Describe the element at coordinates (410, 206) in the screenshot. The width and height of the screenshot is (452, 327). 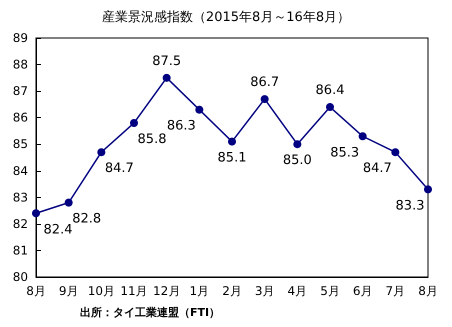
I see `data-label: 83.3` at that location.